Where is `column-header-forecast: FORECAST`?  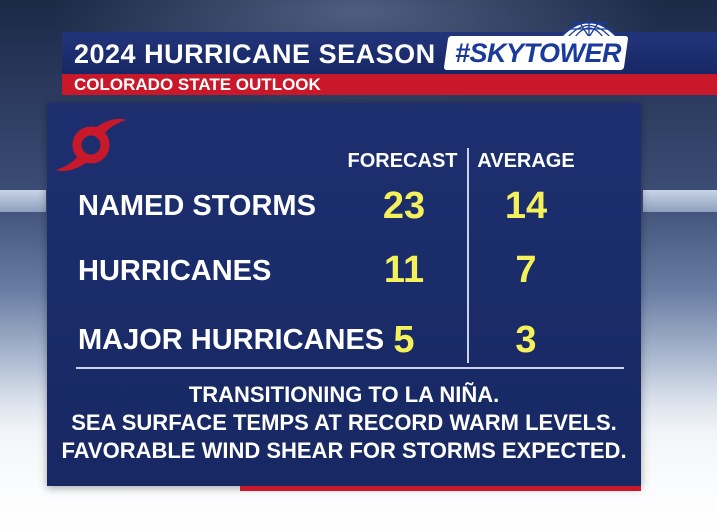
column-header-forecast: FORECAST is located at coordinates (402, 161).